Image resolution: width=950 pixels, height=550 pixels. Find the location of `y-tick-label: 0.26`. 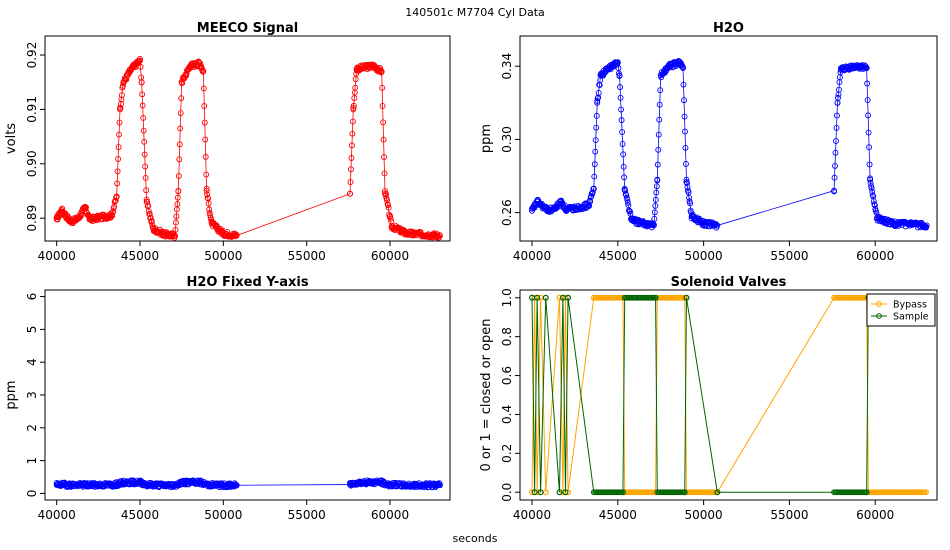

y-tick-label: 0.26 is located at coordinates (507, 212).